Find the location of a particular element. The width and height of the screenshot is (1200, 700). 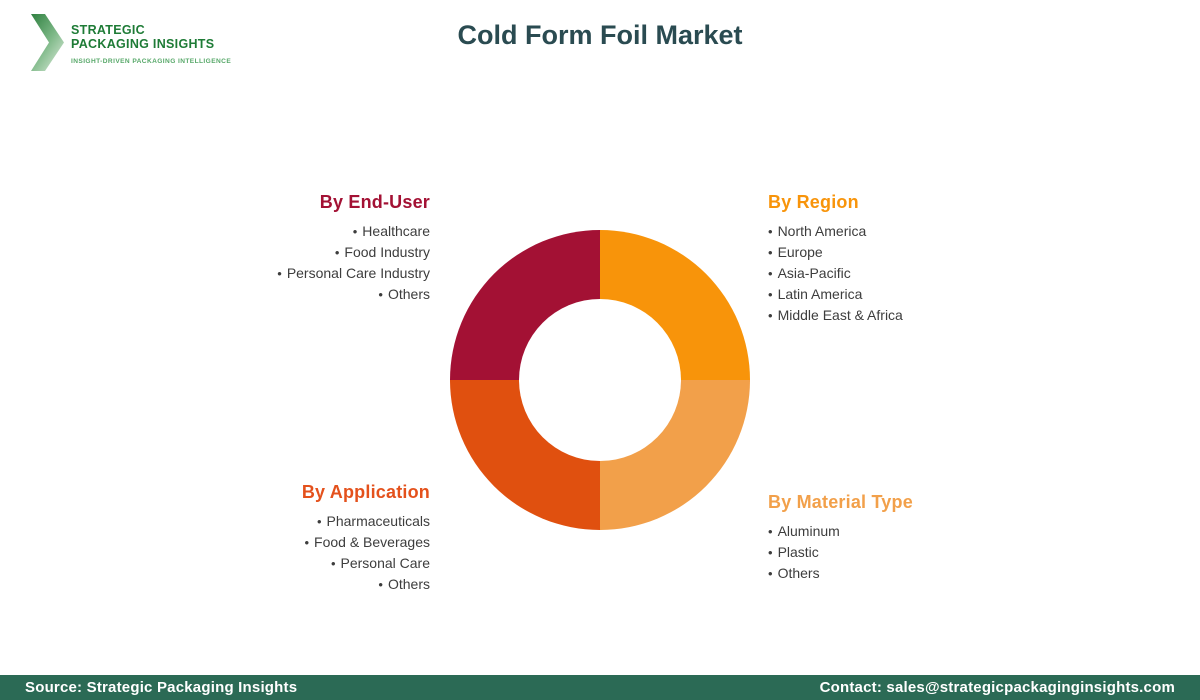

list-item: • Personal Care Industry is located at coordinates (353, 273).